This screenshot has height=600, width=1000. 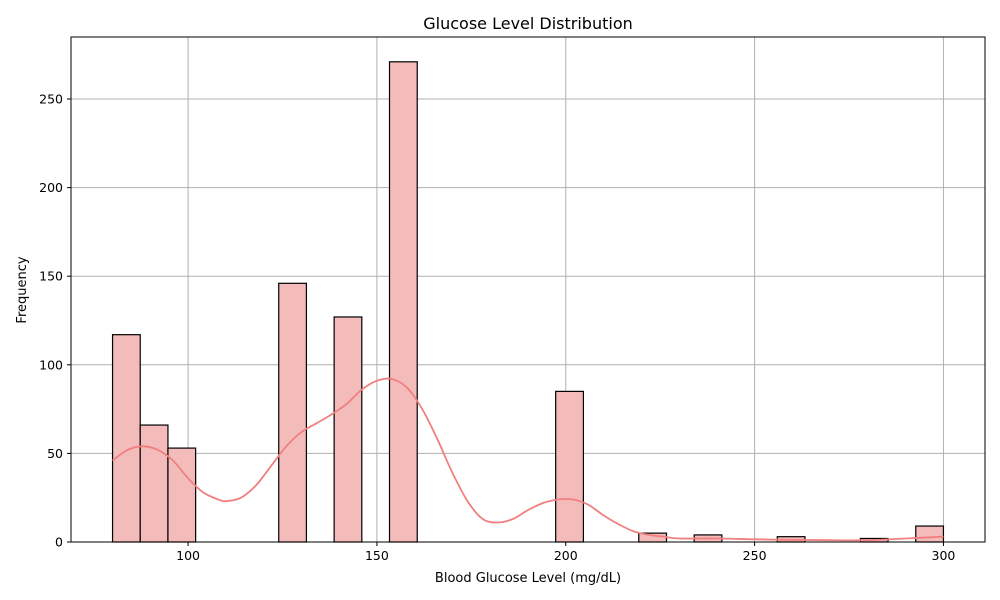 I want to click on chart-title: Glucose Level Distribution, so click(x=528, y=23).